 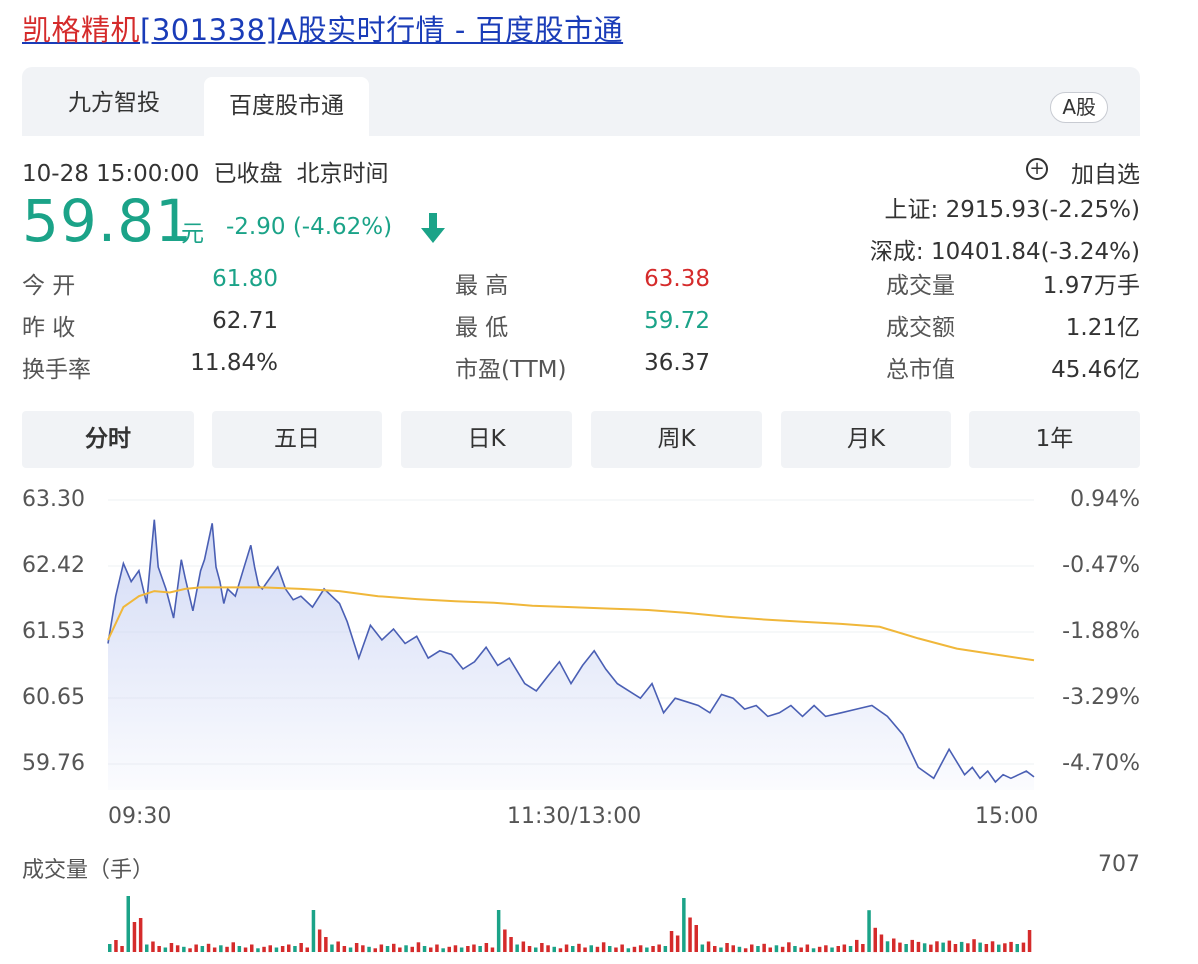 What do you see at coordinates (482, 286) in the screenshot?
I see `stat-high-label: 最 高` at bounding box center [482, 286].